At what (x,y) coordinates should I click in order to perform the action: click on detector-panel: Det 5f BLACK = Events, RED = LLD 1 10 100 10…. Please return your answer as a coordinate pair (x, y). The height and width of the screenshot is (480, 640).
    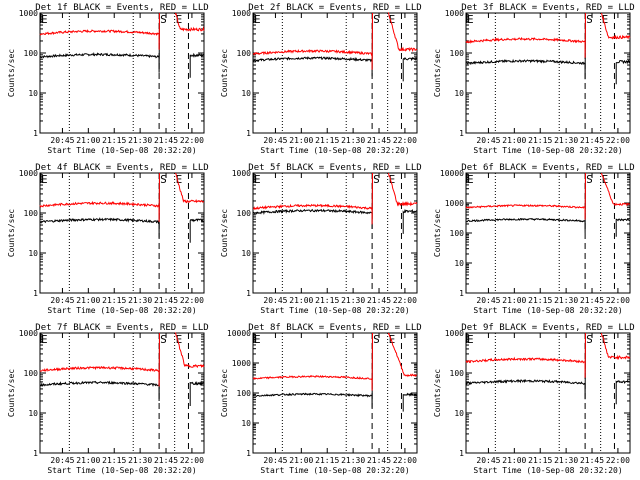
    Looking at the image, I should click on (321, 239).